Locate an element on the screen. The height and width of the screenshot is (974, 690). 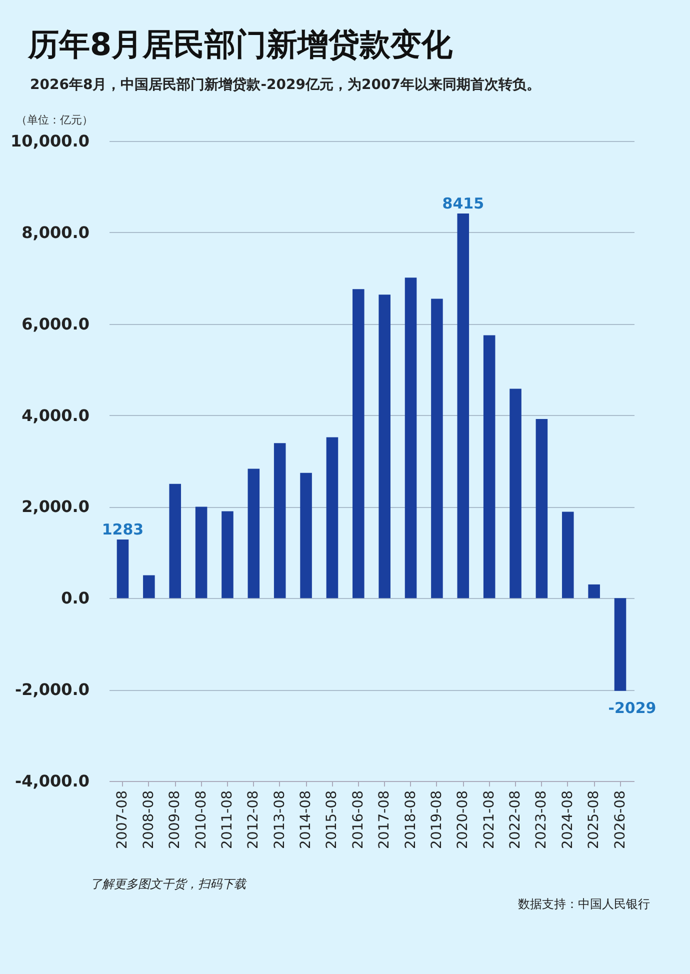
data-label: 1283 is located at coordinates (123, 529).